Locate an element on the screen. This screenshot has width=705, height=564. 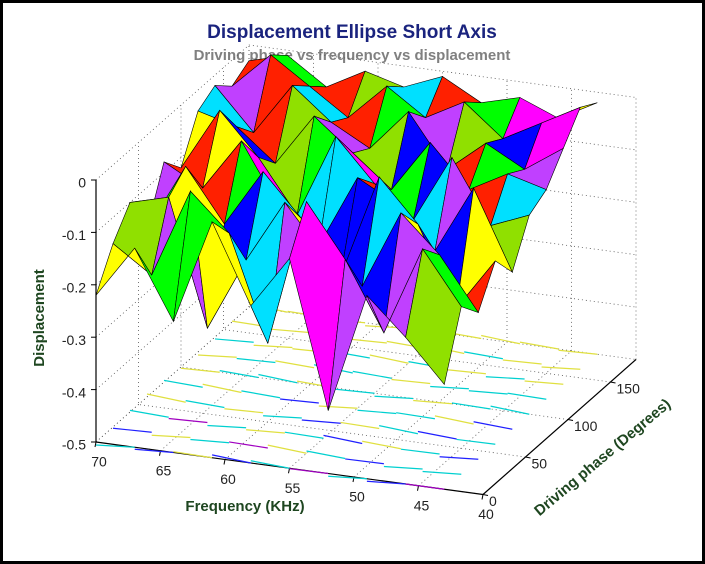
z-tick-label: -0.3 is located at coordinates (74, 340).